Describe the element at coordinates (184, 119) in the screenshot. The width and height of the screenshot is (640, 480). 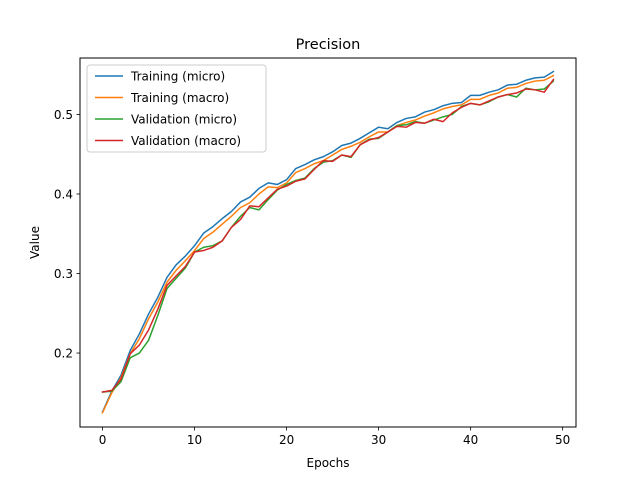
I see `legend-label-2: Validation (micro)` at that location.